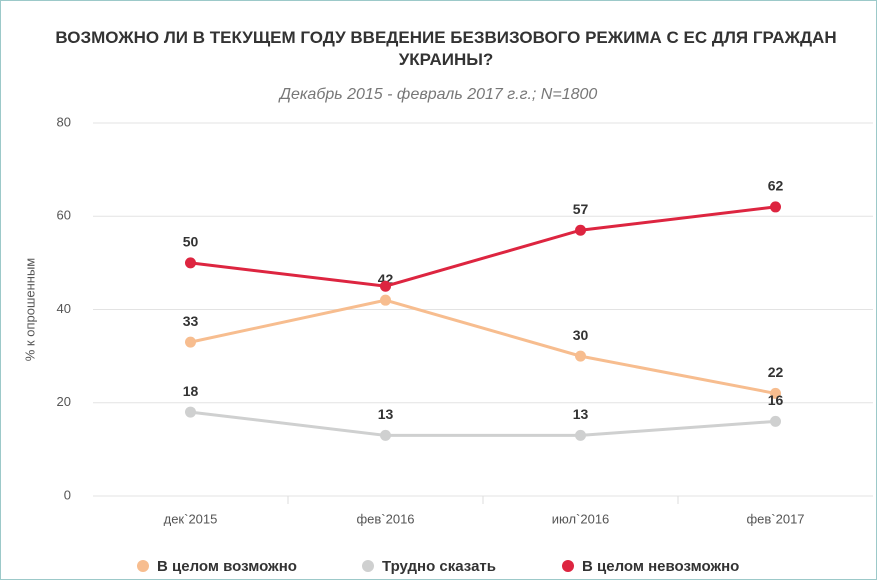 The height and width of the screenshot is (580, 877). What do you see at coordinates (29, 310) in the screenshot?
I see `y-axis-label: % к опрошенным` at bounding box center [29, 310].